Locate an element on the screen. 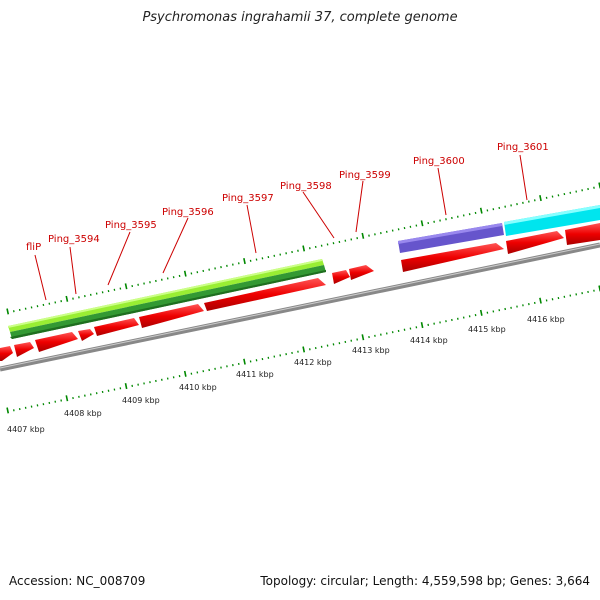 The height and width of the screenshot is (600, 600). feature-dark-green is located at coordinates (168, 302).